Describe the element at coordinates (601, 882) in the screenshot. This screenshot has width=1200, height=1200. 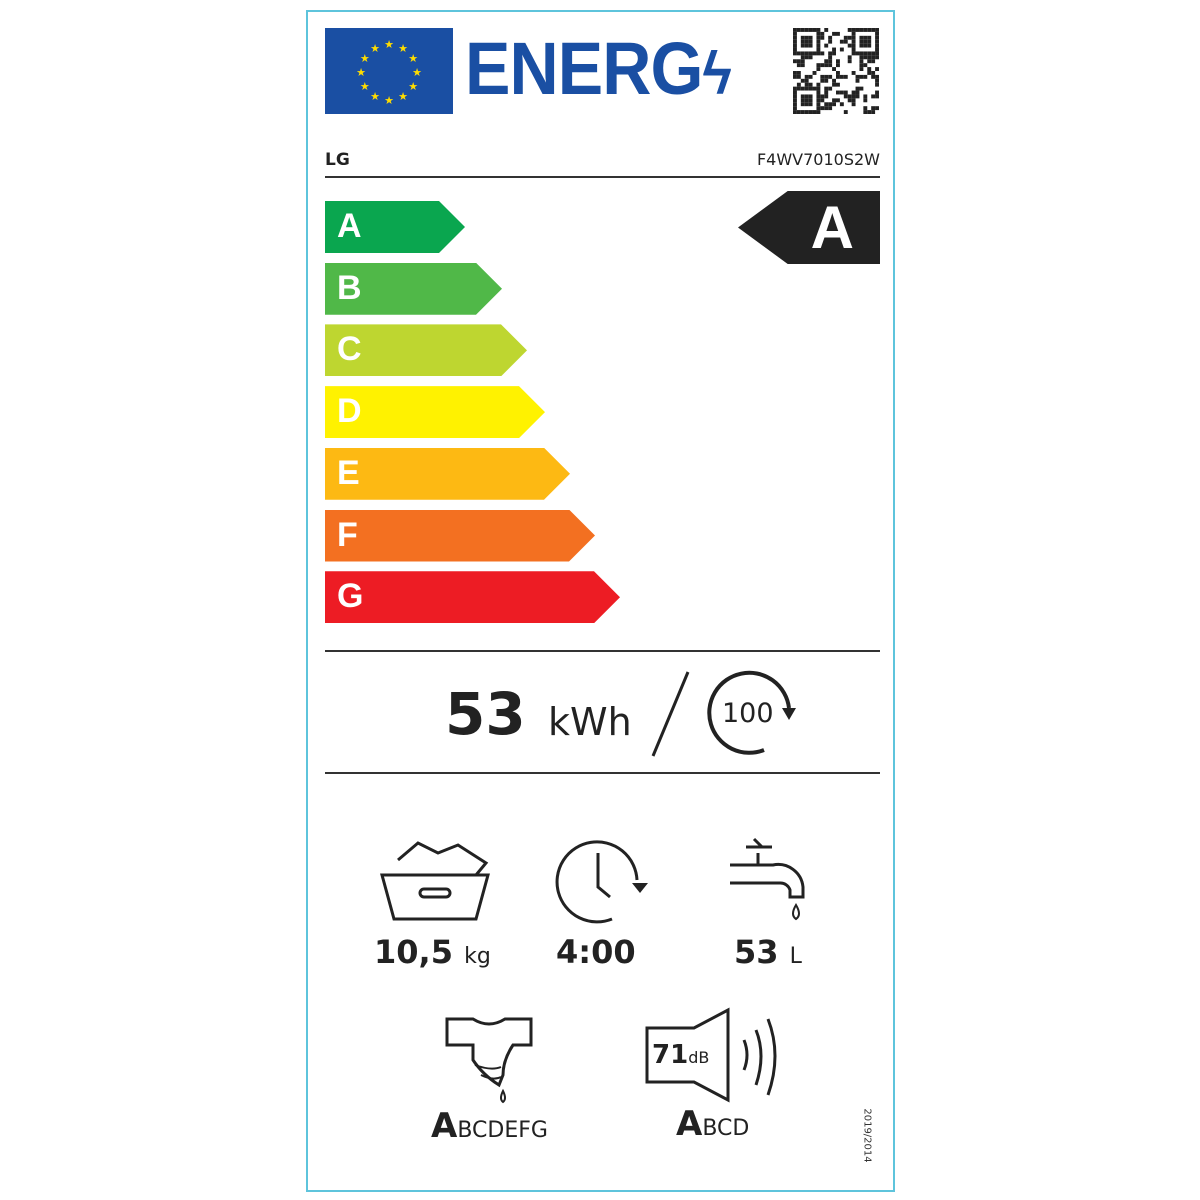
I see `clock-icon` at that location.